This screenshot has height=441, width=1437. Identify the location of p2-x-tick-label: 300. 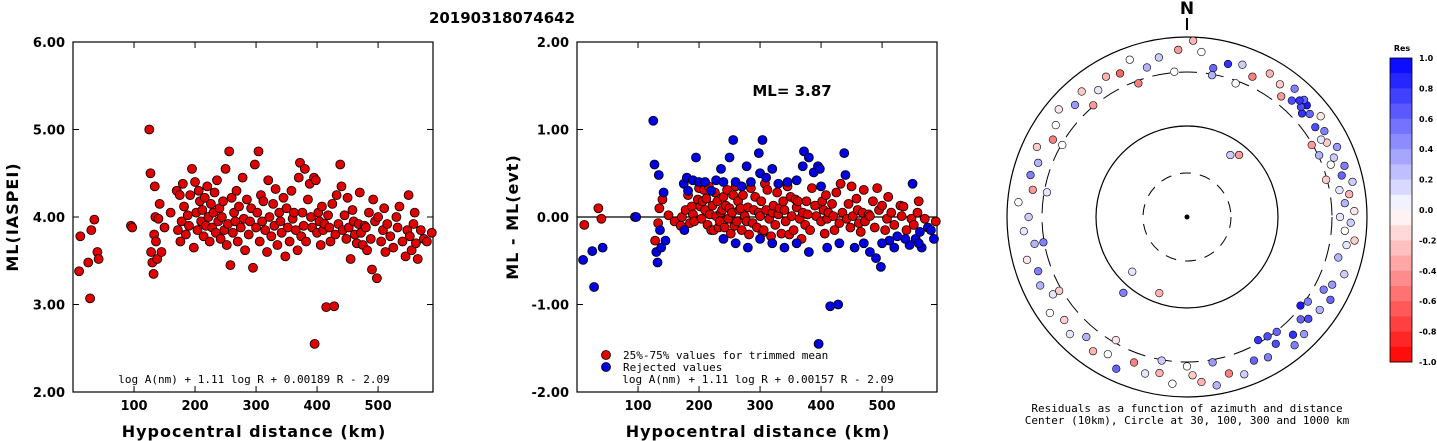
(759, 406).